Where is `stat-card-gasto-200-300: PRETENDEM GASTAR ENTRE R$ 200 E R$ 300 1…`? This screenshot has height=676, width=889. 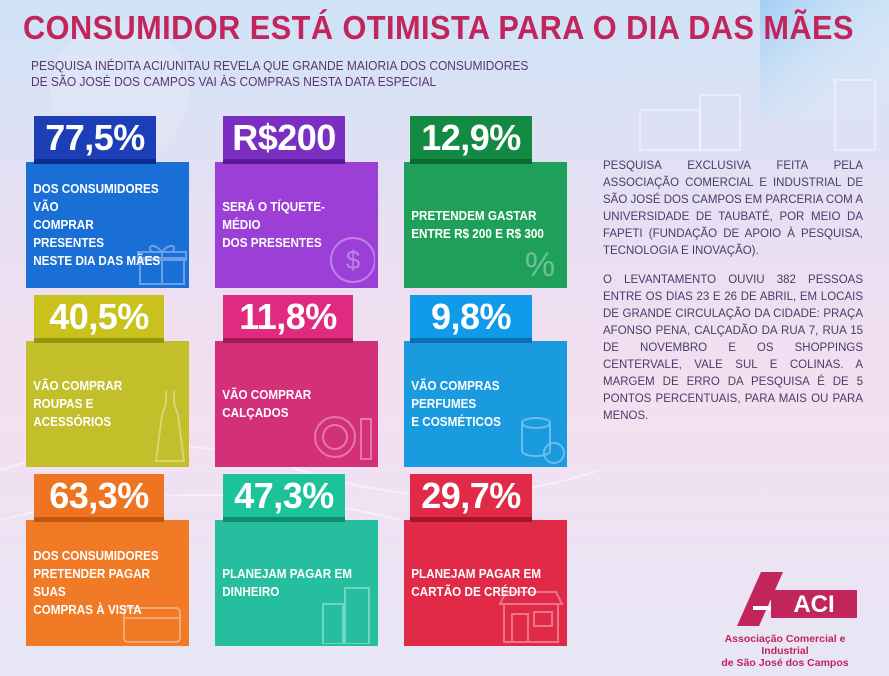
stat-card-gasto-200-300: PRETENDEM GASTAR ENTRE R$ 200 E R$ 300 1… is located at coordinates (485, 202).